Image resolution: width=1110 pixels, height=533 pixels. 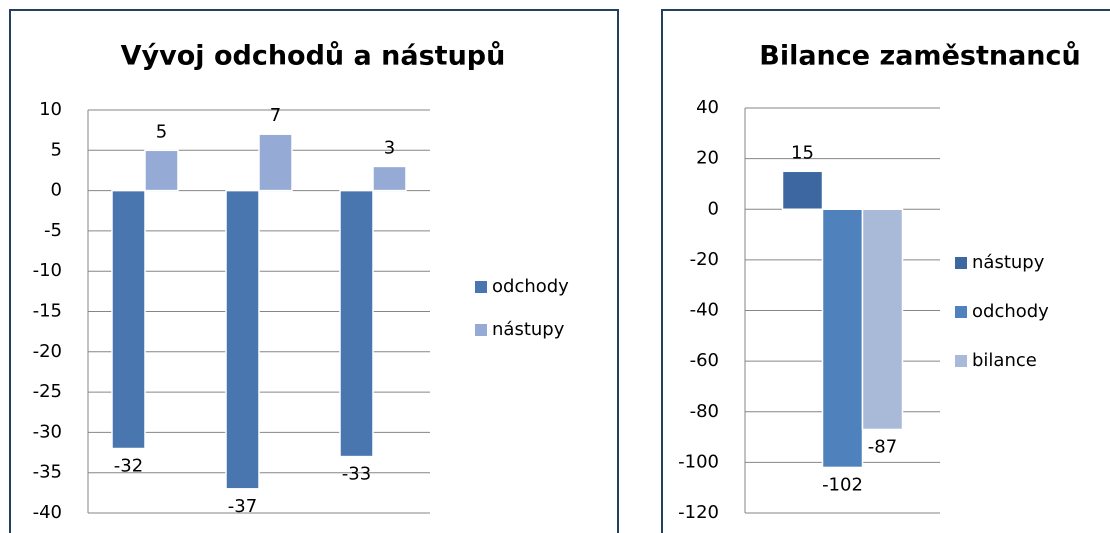 What do you see at coordinates (313, 56) in the screenshot?
I see `chart-title: Vývoj odchodů a nástupů` at bounding box center [313, 56].